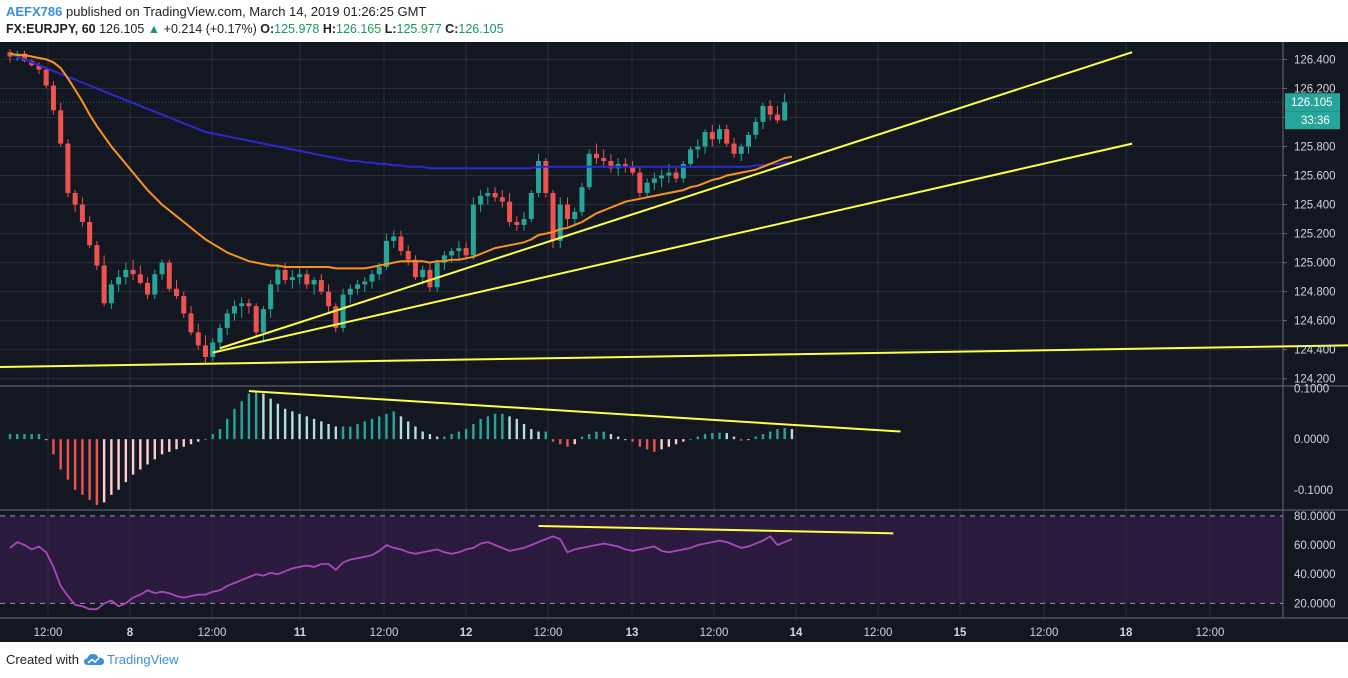 This screenshot has width=1348, height=678. Describe the element at coordinates (92, 659) in the screenshot. I see `footer: Created with TradingView` at that location.